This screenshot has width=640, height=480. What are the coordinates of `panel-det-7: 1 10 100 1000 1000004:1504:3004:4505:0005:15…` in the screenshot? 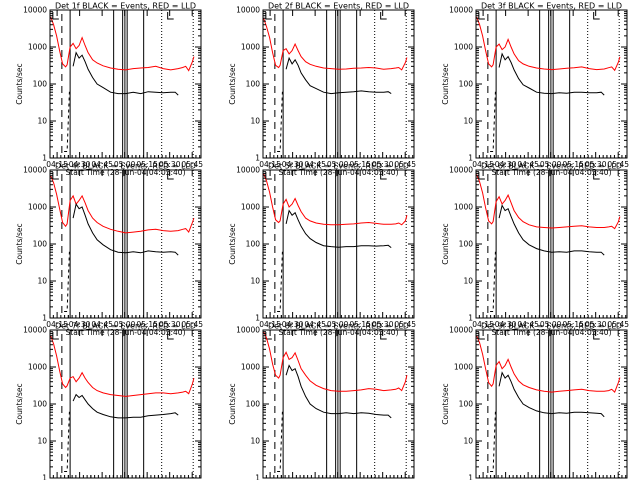 It's located at (108, 401).